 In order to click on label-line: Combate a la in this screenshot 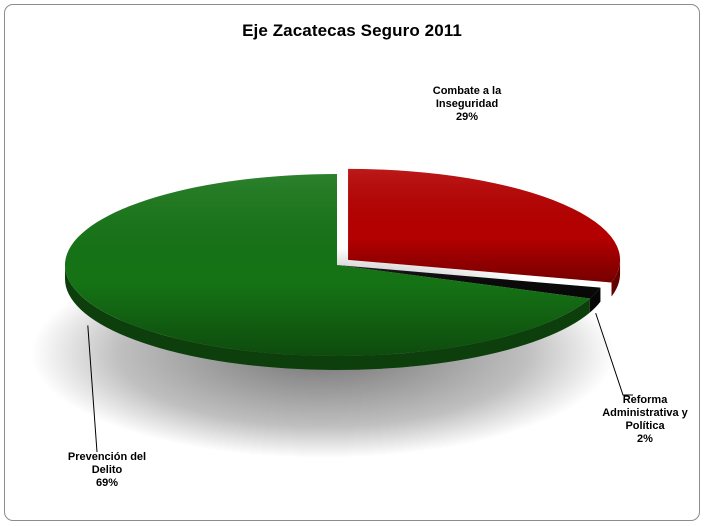, I will do `click(467, 91)`.